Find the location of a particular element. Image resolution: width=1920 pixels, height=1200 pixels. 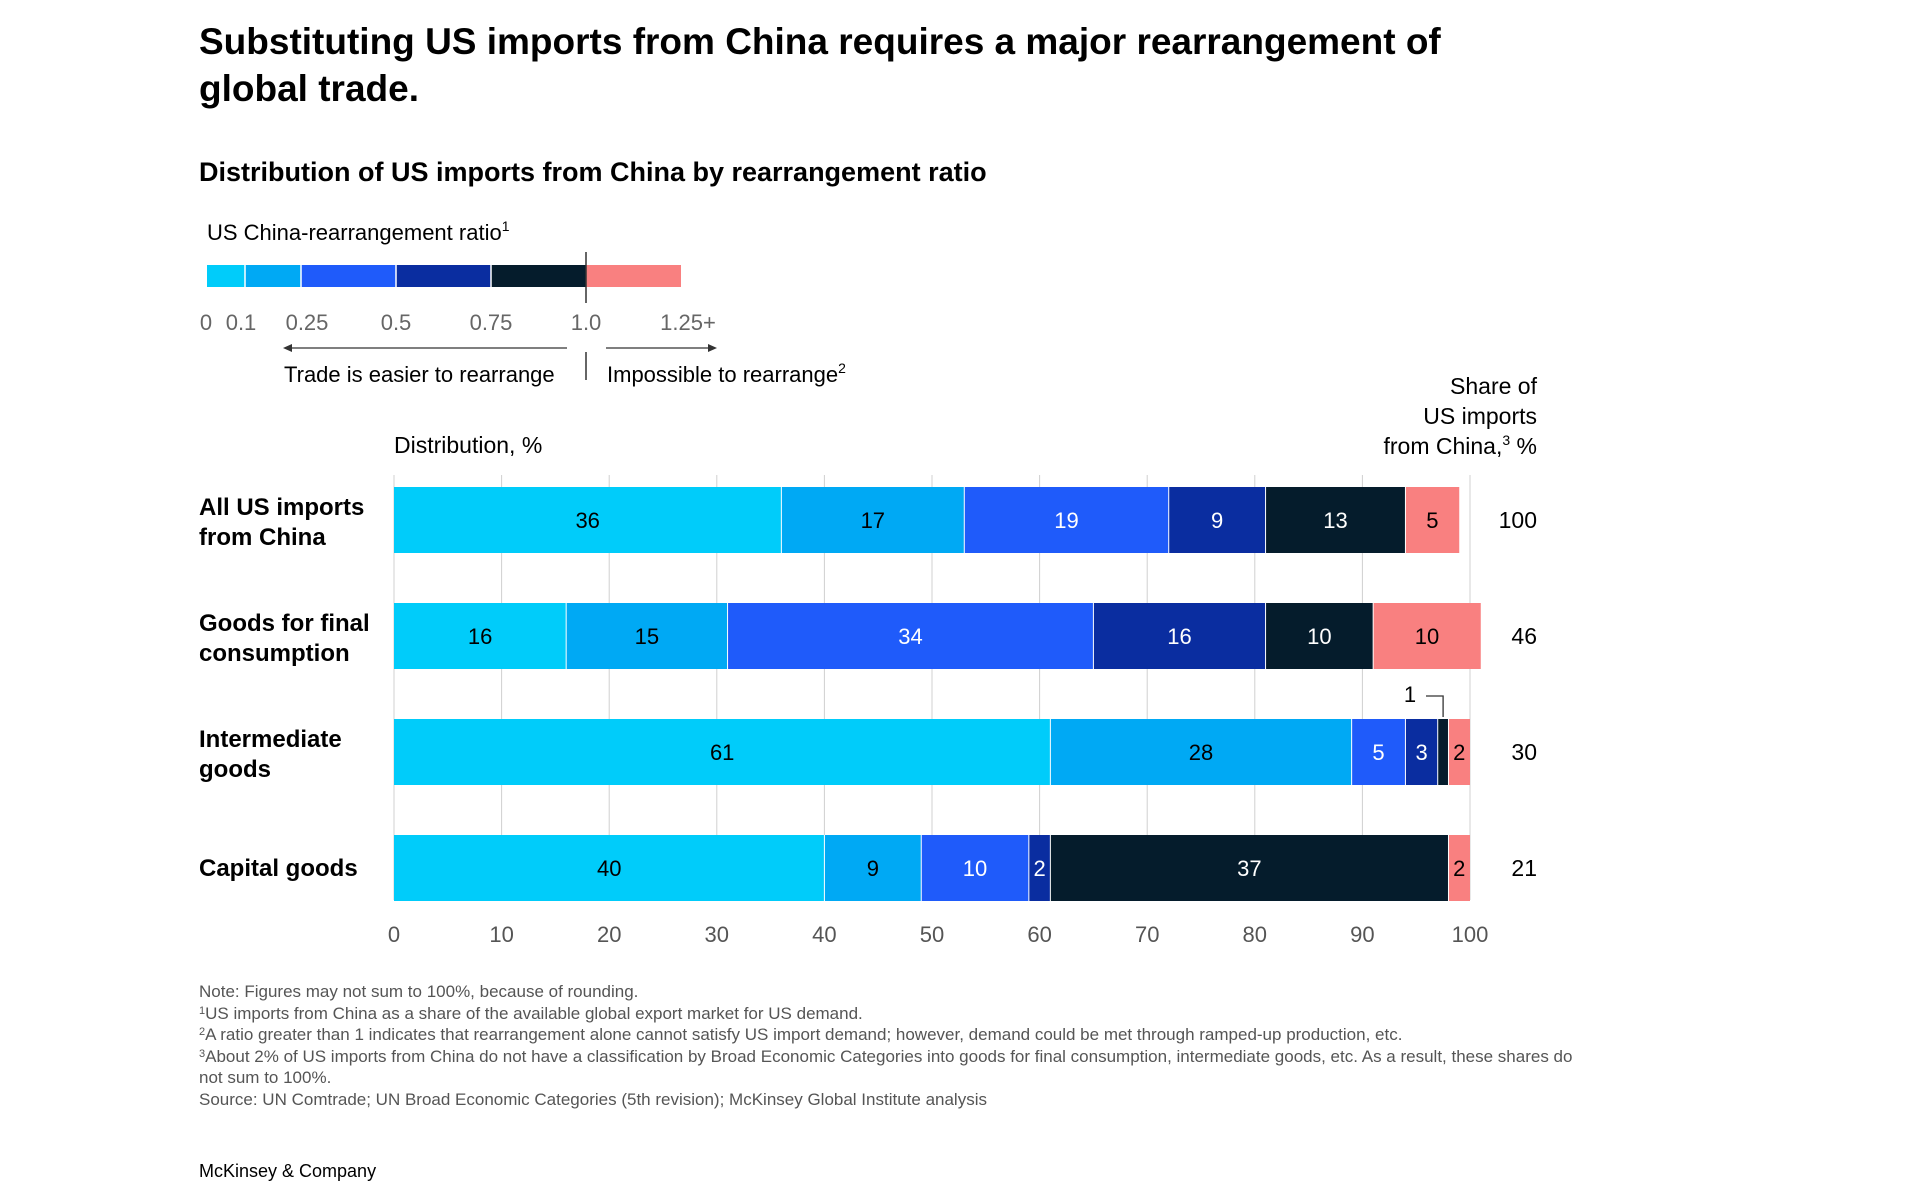

x-tick-label: 30 is located at coordinates (717, 934).